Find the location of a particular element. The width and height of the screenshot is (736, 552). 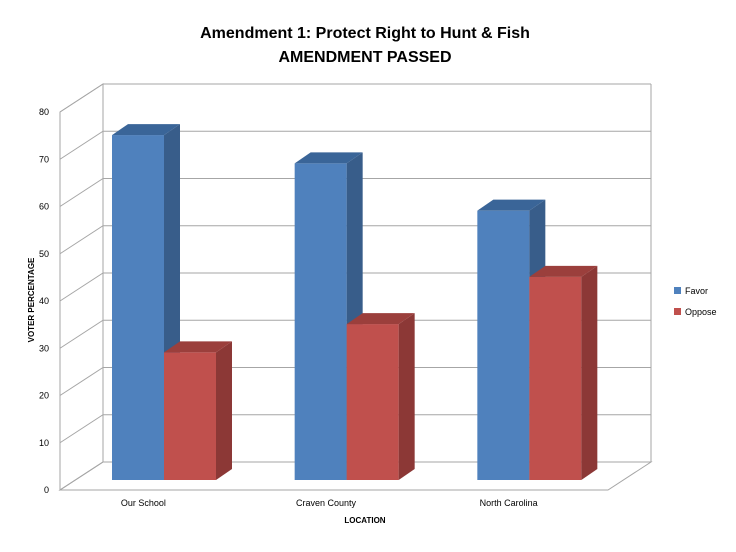

y-tick-label: 60 is located at coordinates (44, 207).